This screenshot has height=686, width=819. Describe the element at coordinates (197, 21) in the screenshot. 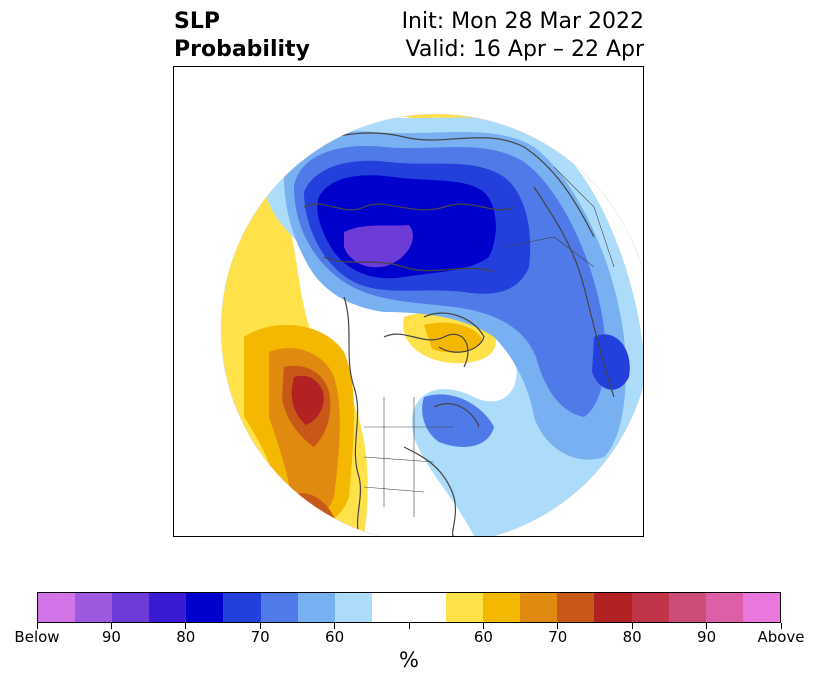

I see `title-line-1: SLP` at that location.